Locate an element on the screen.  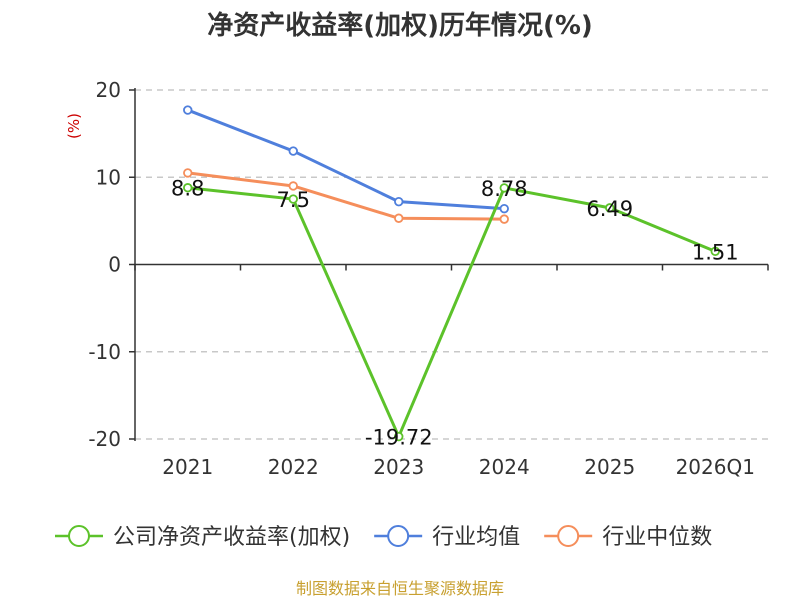
x-tick-label: 2025 is located at coordinates (609, 467).